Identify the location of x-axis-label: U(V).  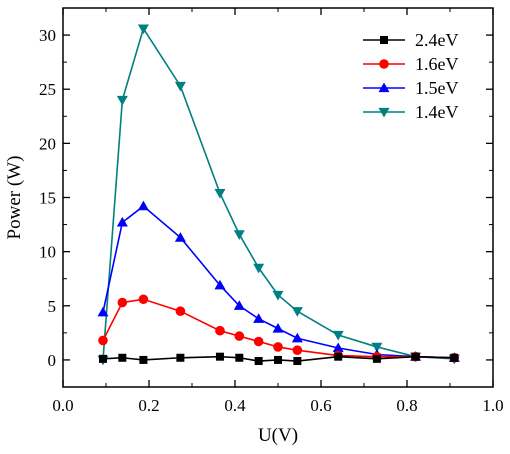
(278, 435).